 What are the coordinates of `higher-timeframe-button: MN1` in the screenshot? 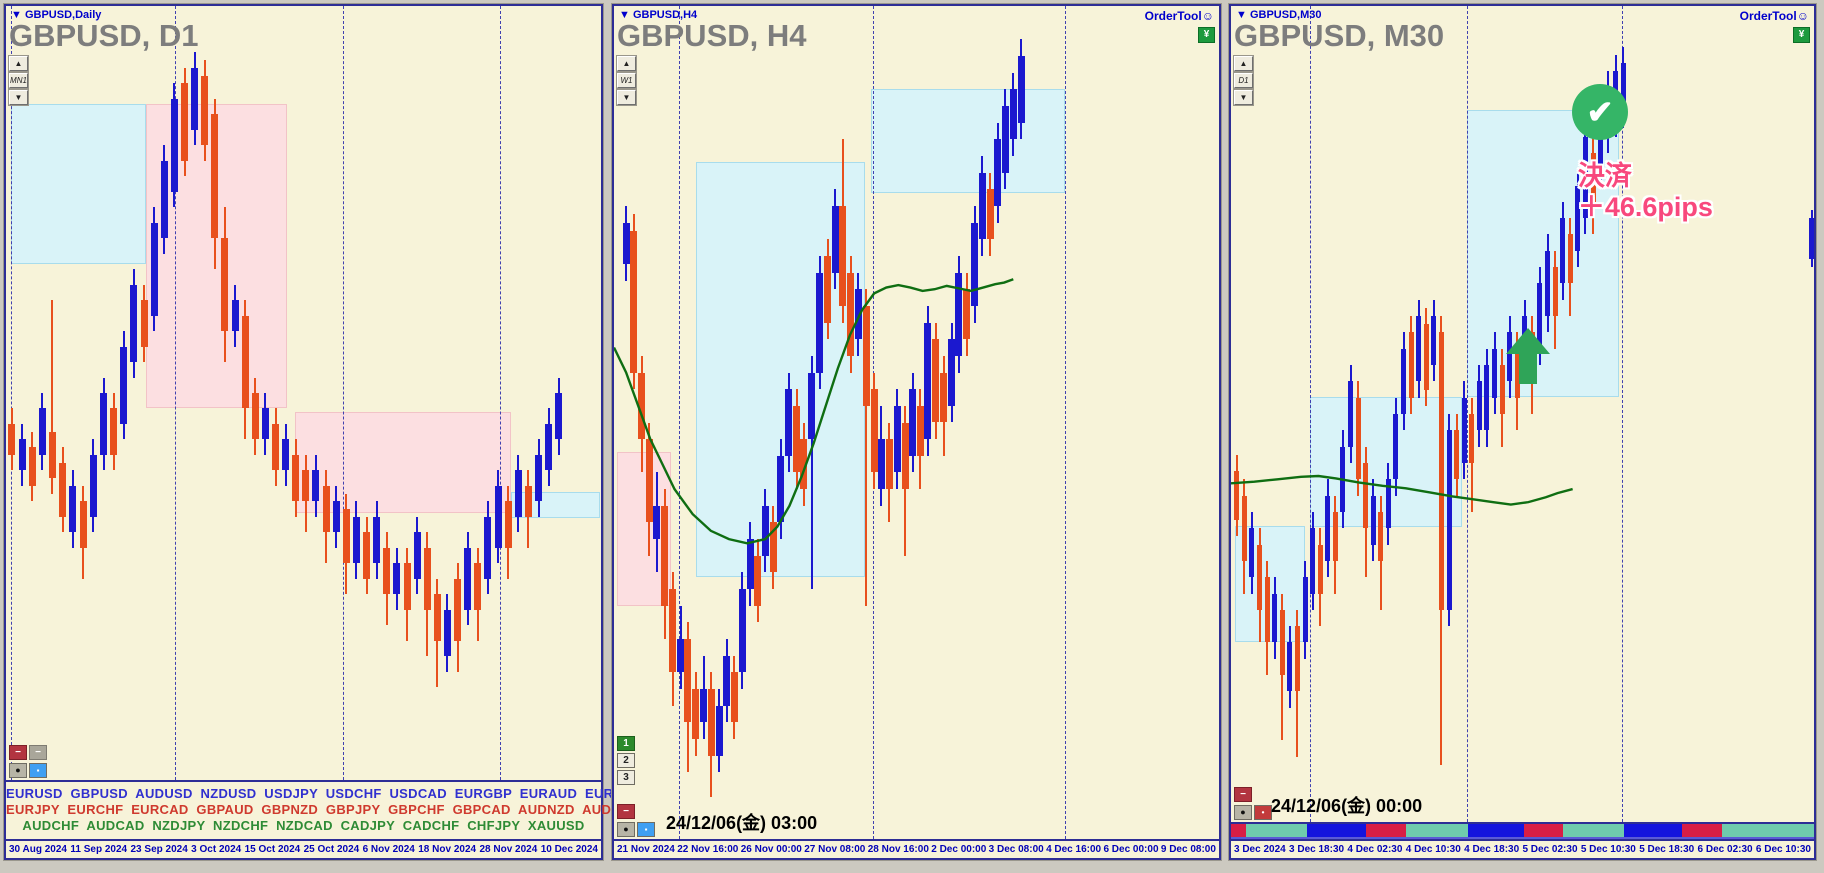 It's located at (18, 80).